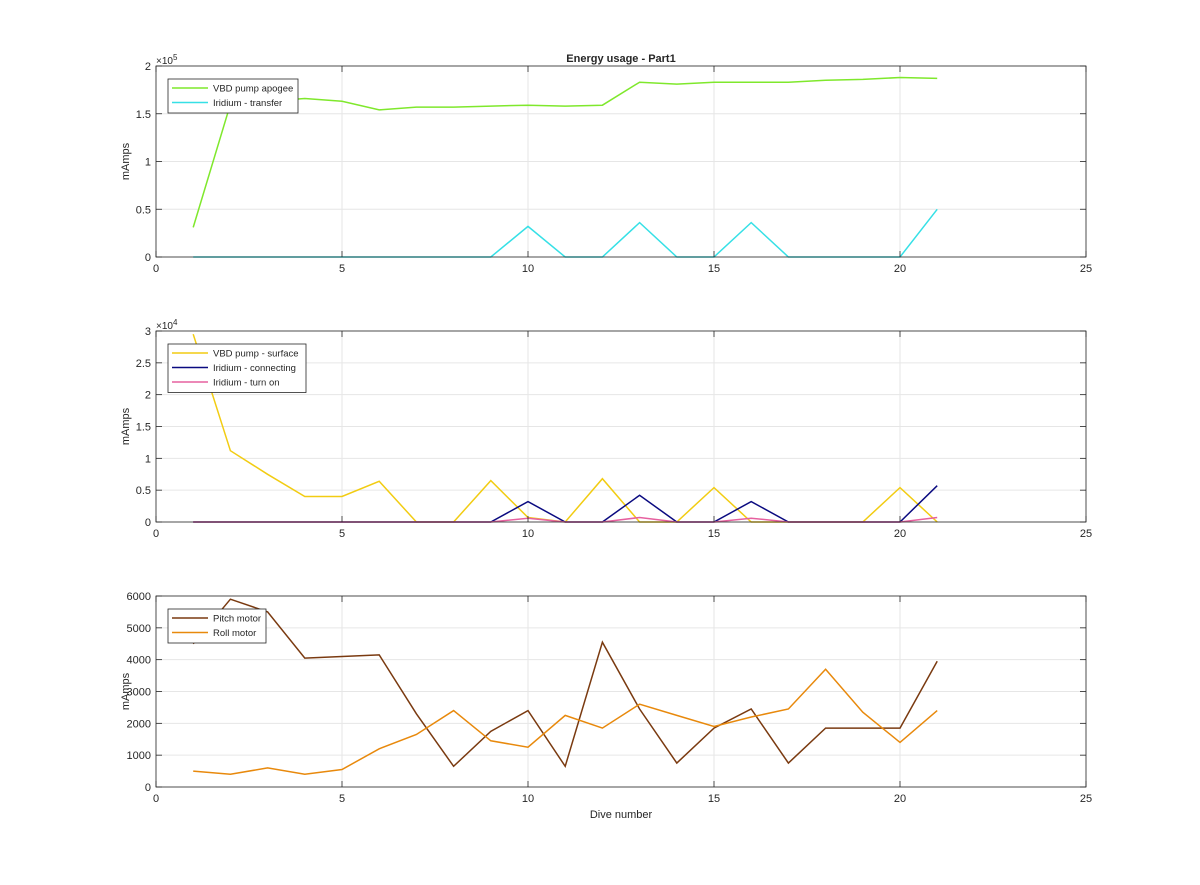 Image resolution: width=1200 pixels, height=885 pixels. What do you see at coordinates (565, 722) in the screenshot?
I see `series-line-roll-motor` at bounding box center [565, 722].